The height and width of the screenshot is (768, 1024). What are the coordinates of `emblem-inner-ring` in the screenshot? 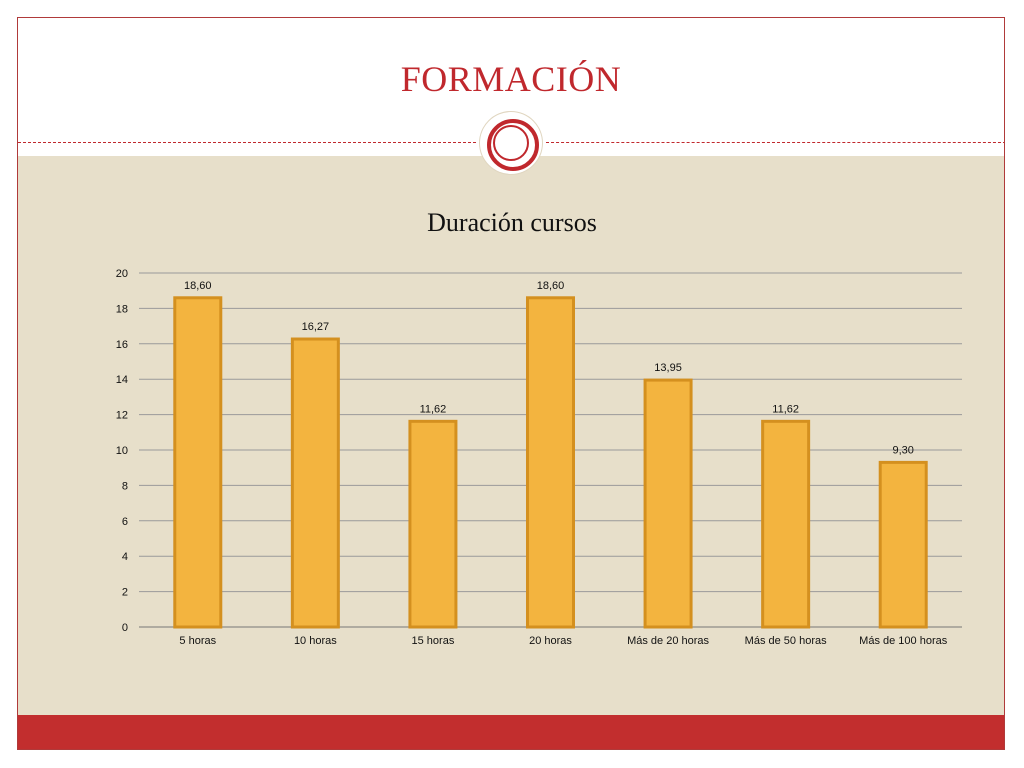 It's located at (511, 143).